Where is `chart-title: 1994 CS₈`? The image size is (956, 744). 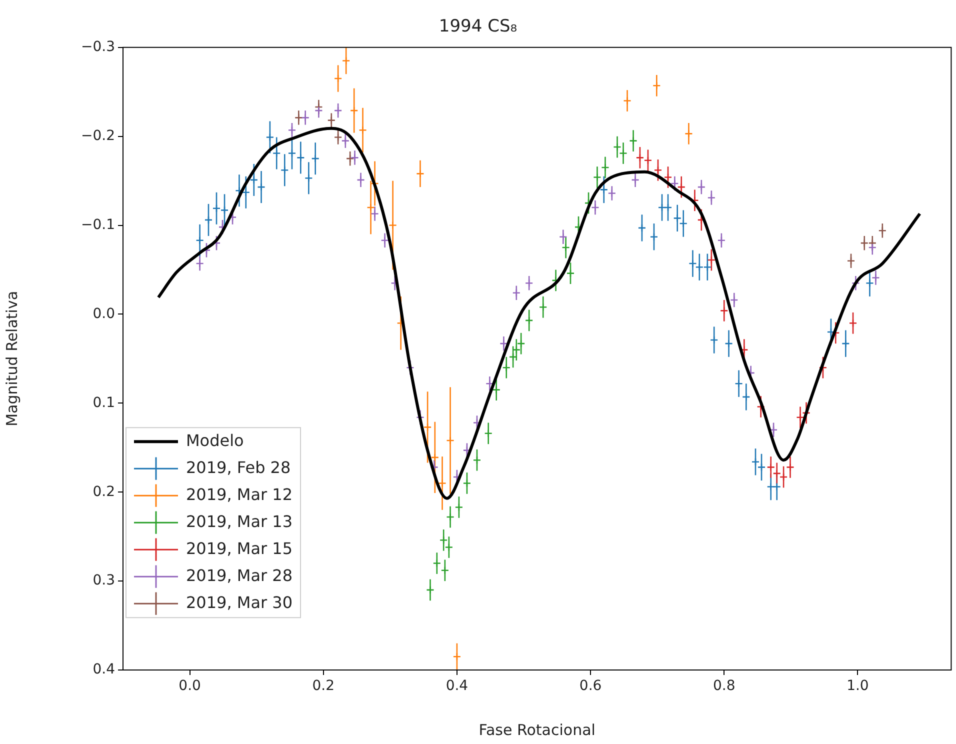
chart-title: 1994 CS₈ is located at coordinates (478, 26).